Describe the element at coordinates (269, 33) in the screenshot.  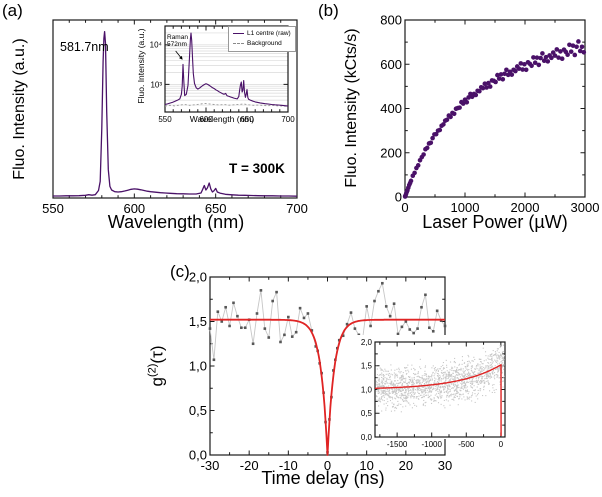
I see `legend-label-l1-centre: L1 centre (raw)` at that location.